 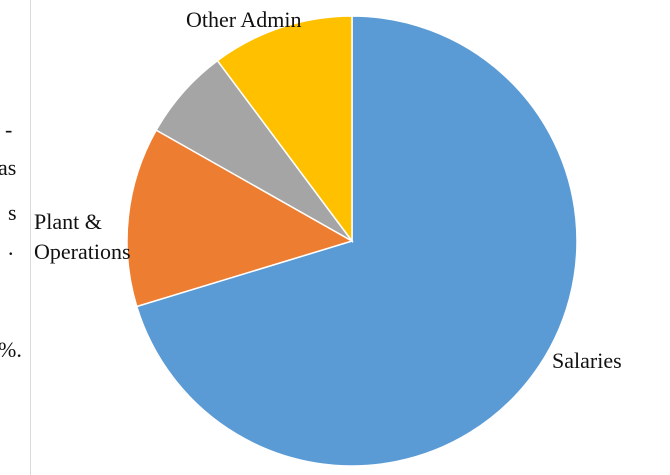 I want to click on slice-label: Plant & Operations, so click(x=82, y=236).